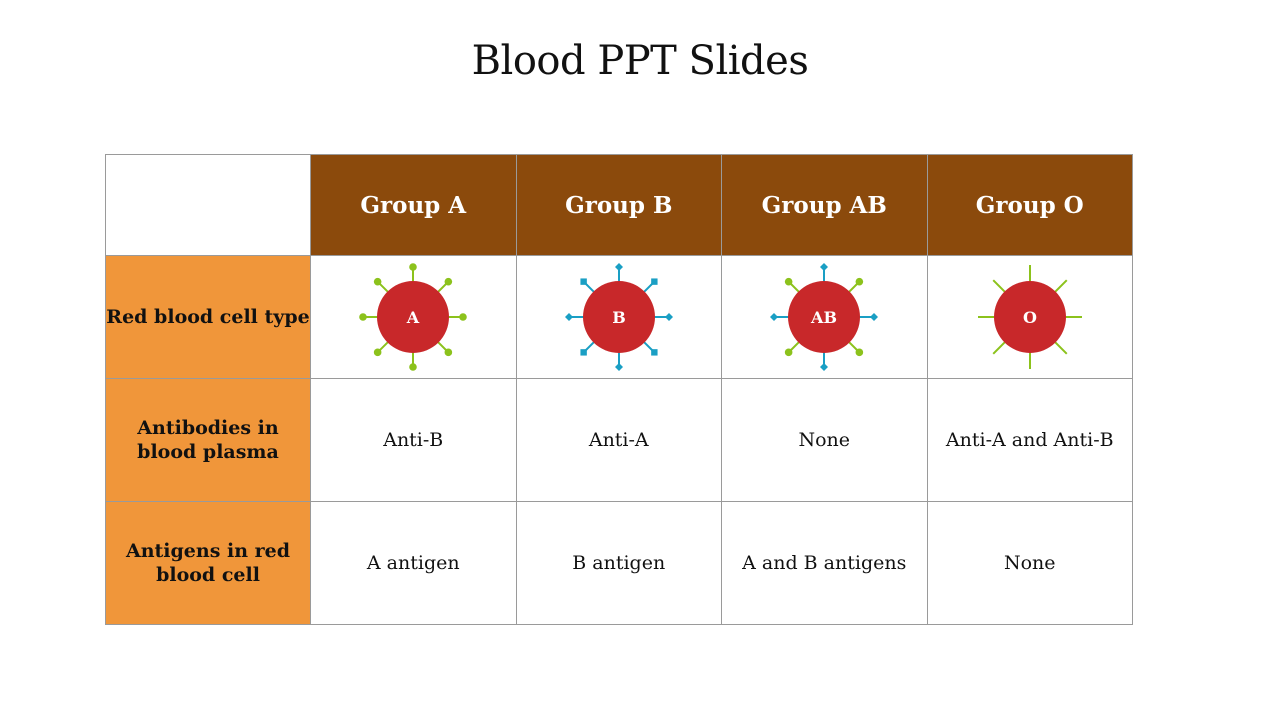 The image size is (1280, 720). Describe the element at coordinates (824, 563) in the screenshot. I see `antigens-ab: A and B antigens` at that location.